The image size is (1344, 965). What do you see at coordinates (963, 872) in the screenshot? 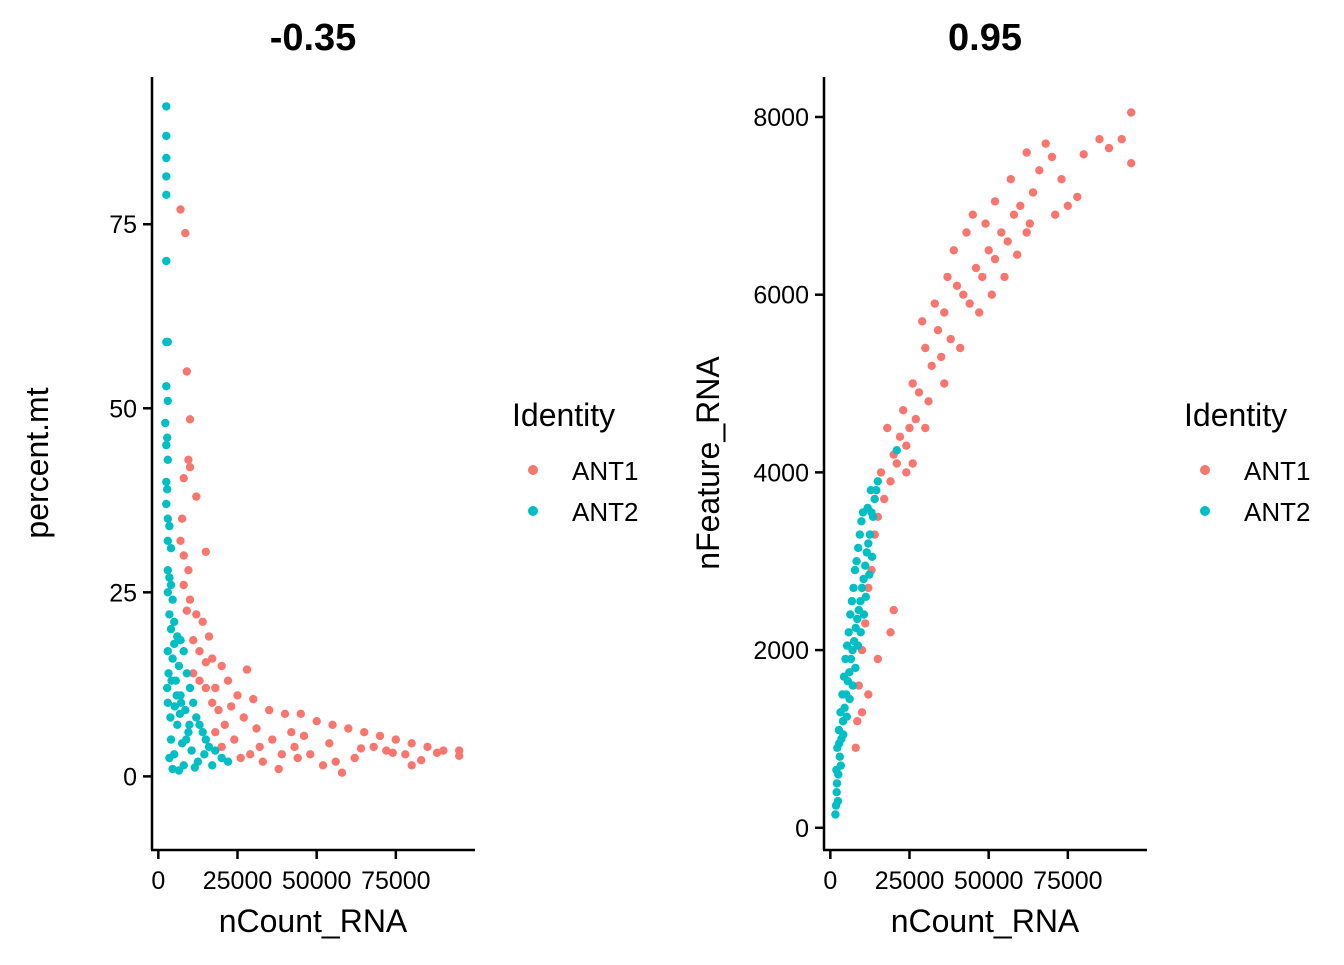
I see `x-axis-ticks: 0 25000 50000 75000` at bounding box center [963, 872].